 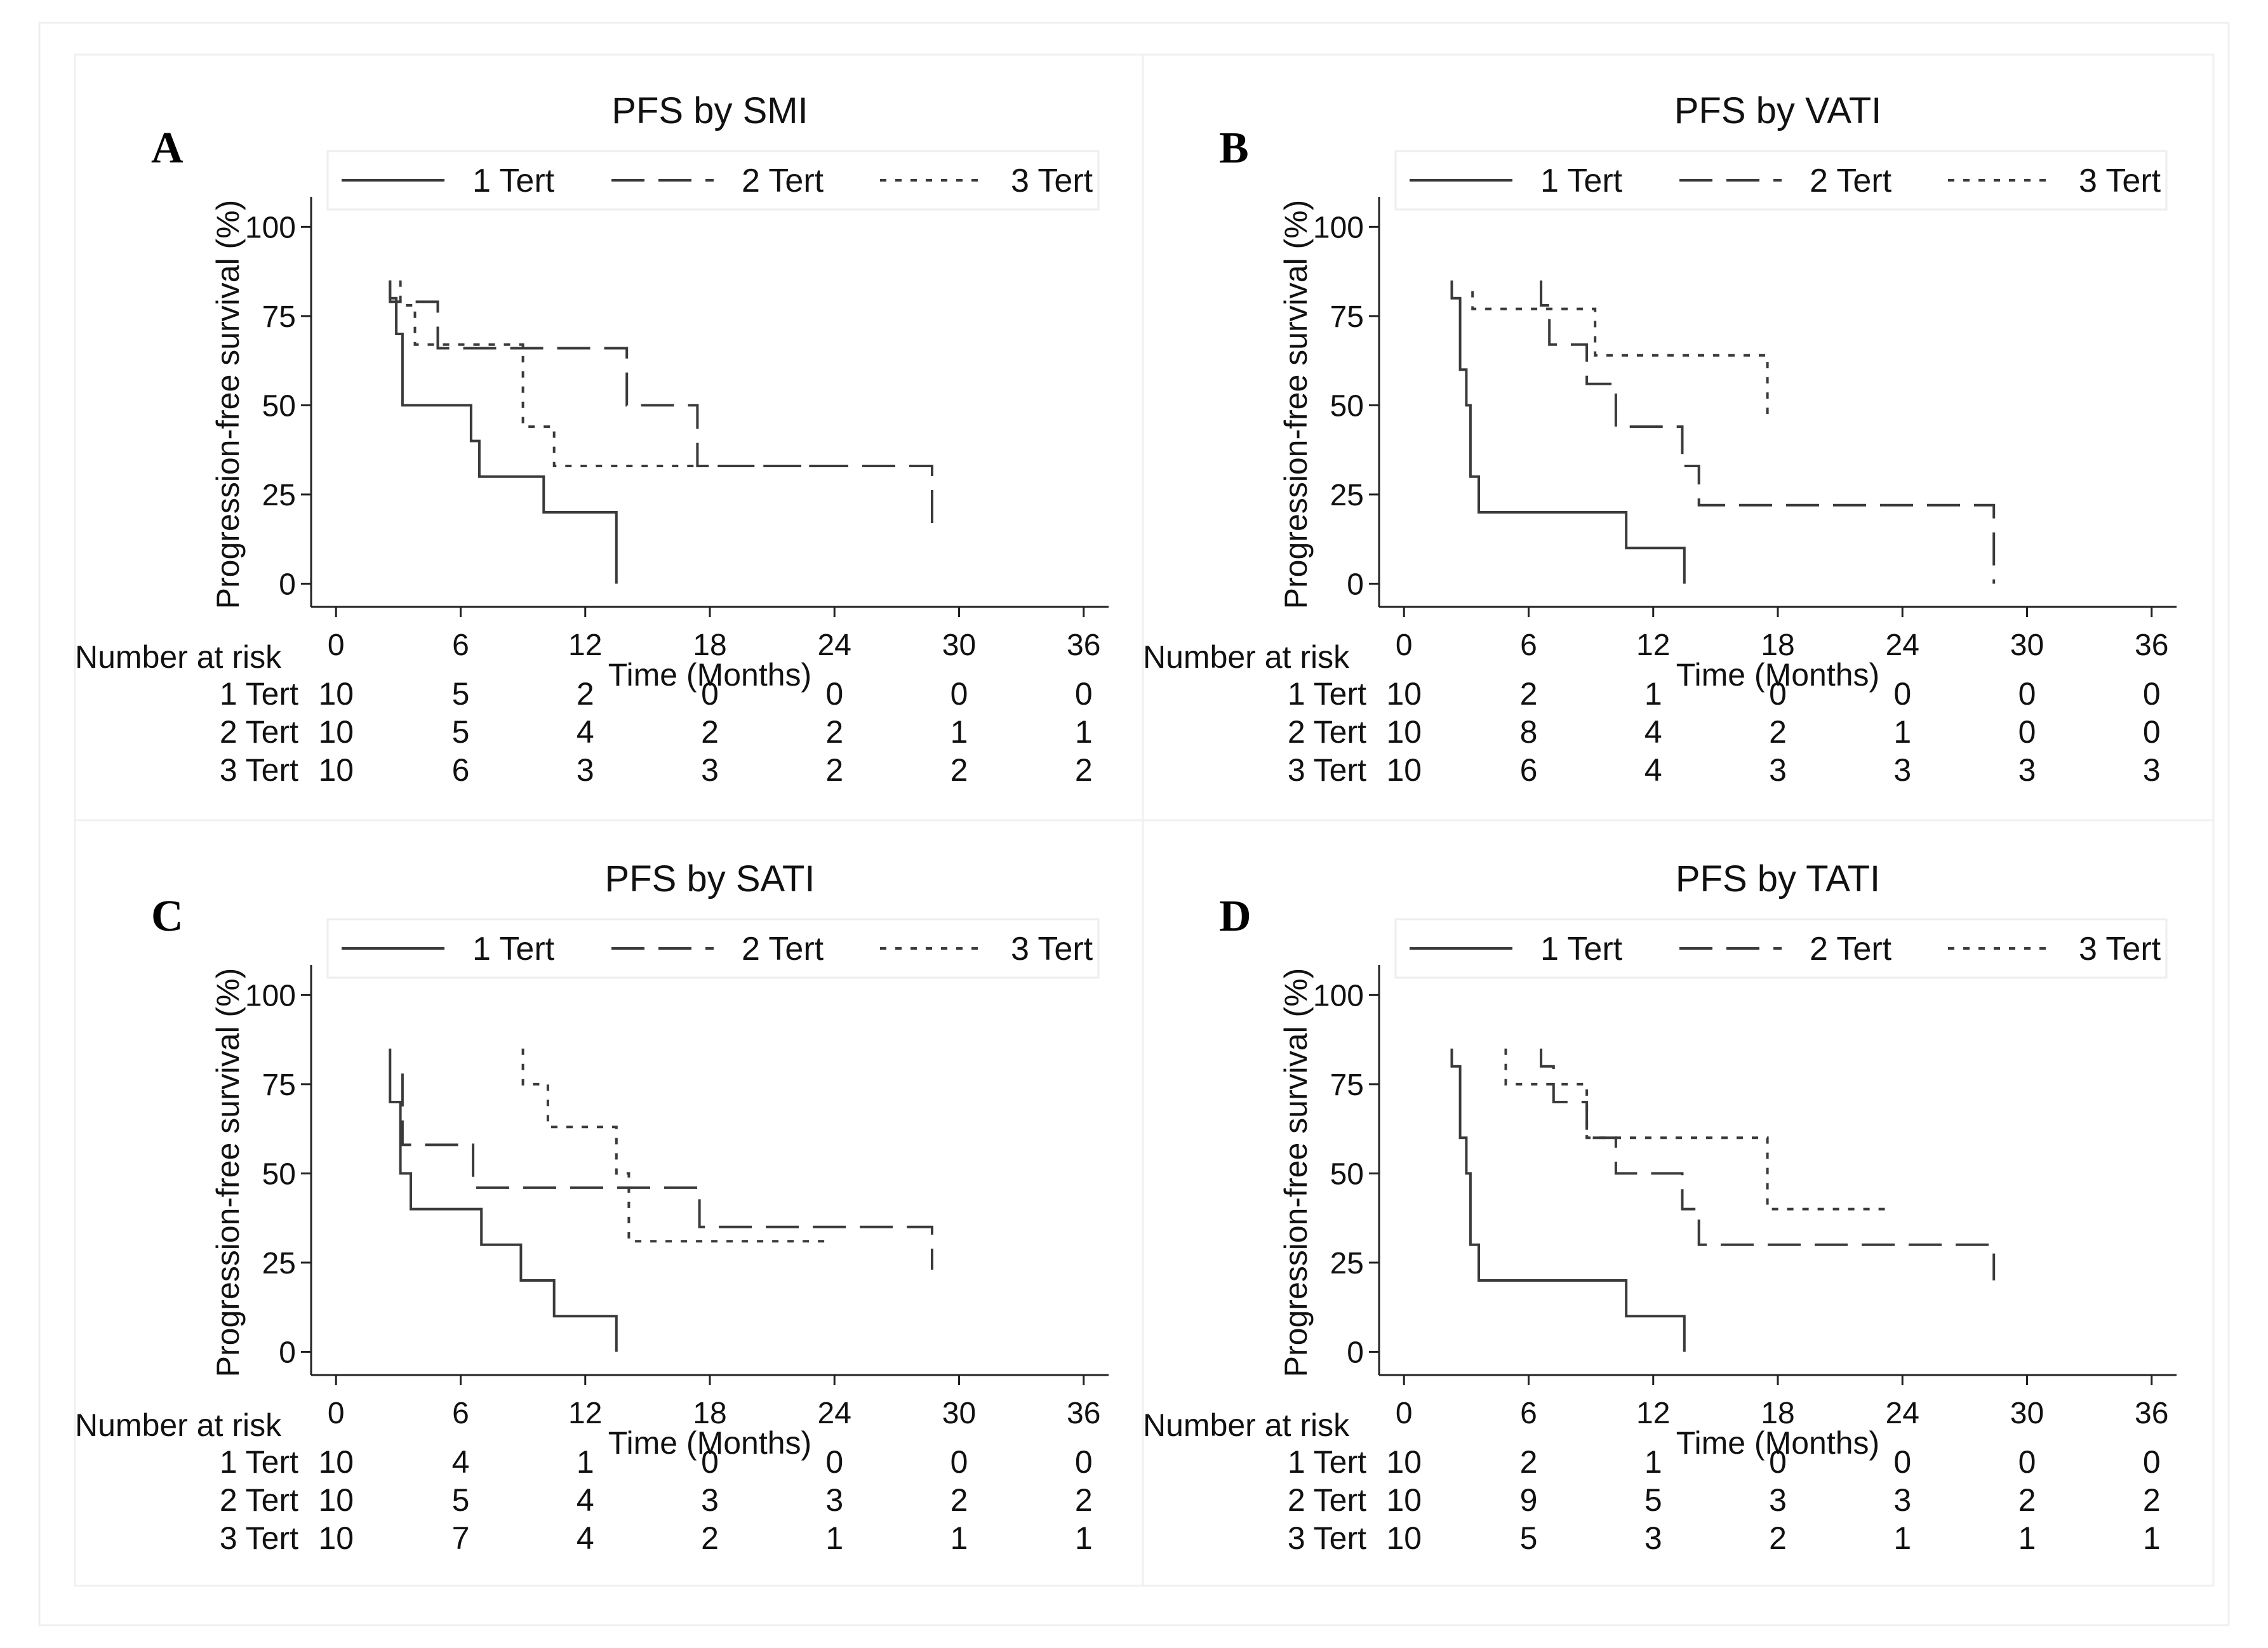 I want to click on y-tick-label: 50, so click(x=1347, y=1174).